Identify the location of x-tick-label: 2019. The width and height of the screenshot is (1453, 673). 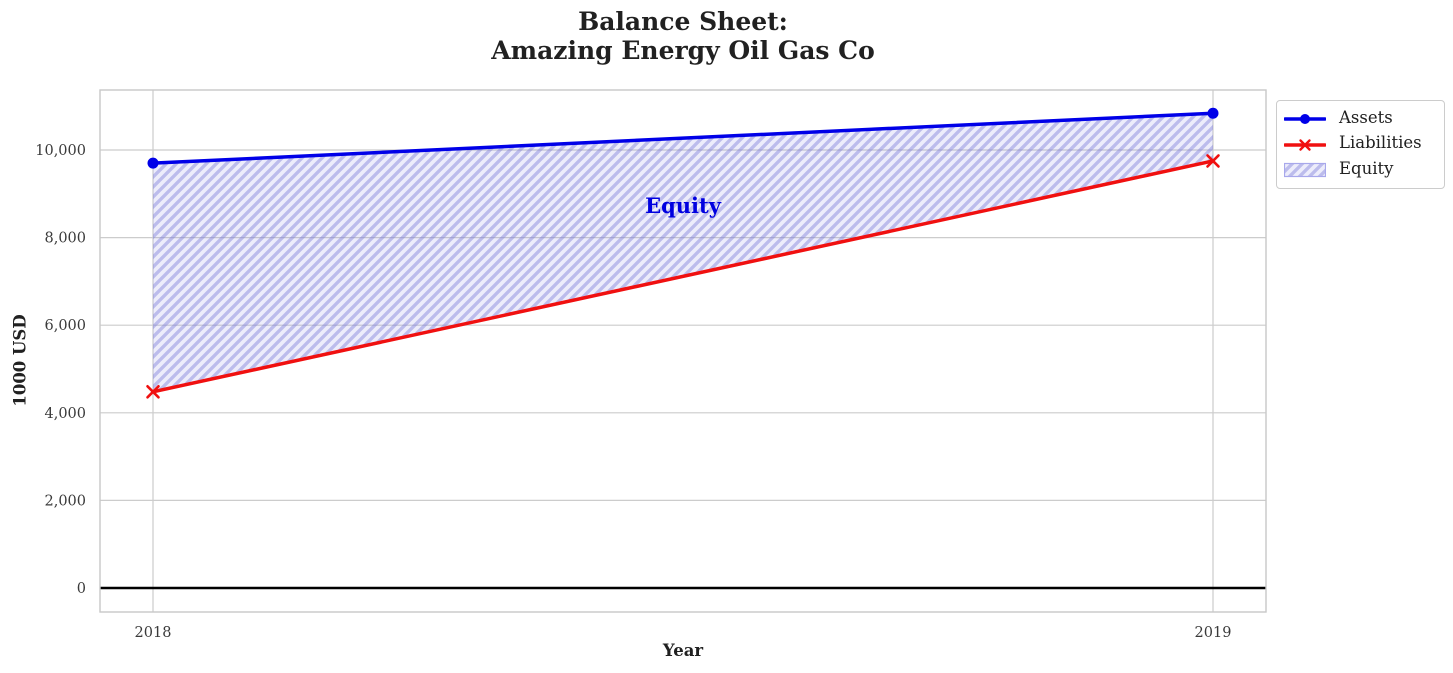
(1213, 633).